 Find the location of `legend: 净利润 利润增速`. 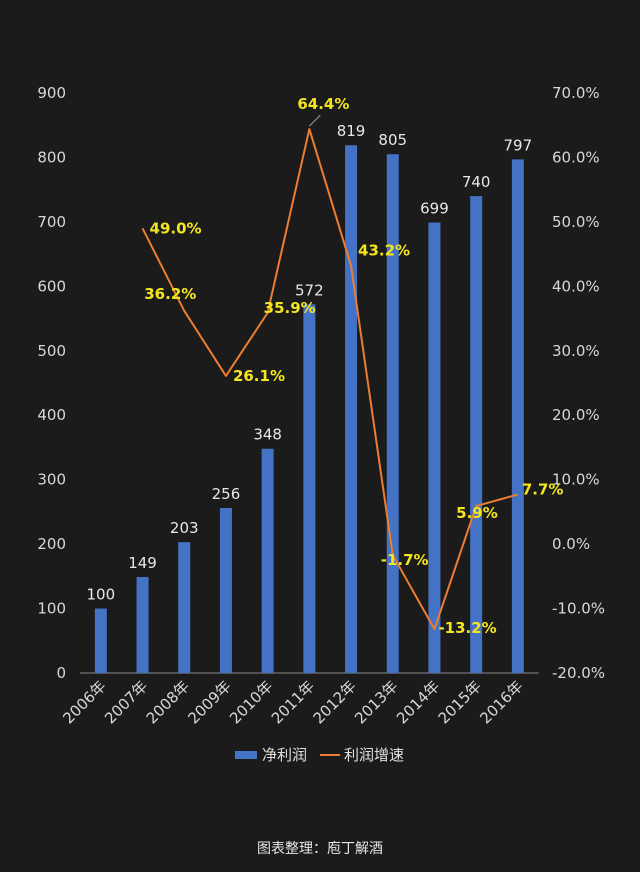

legend: 净利润 利润增速 is located at coordinates (319, 755).